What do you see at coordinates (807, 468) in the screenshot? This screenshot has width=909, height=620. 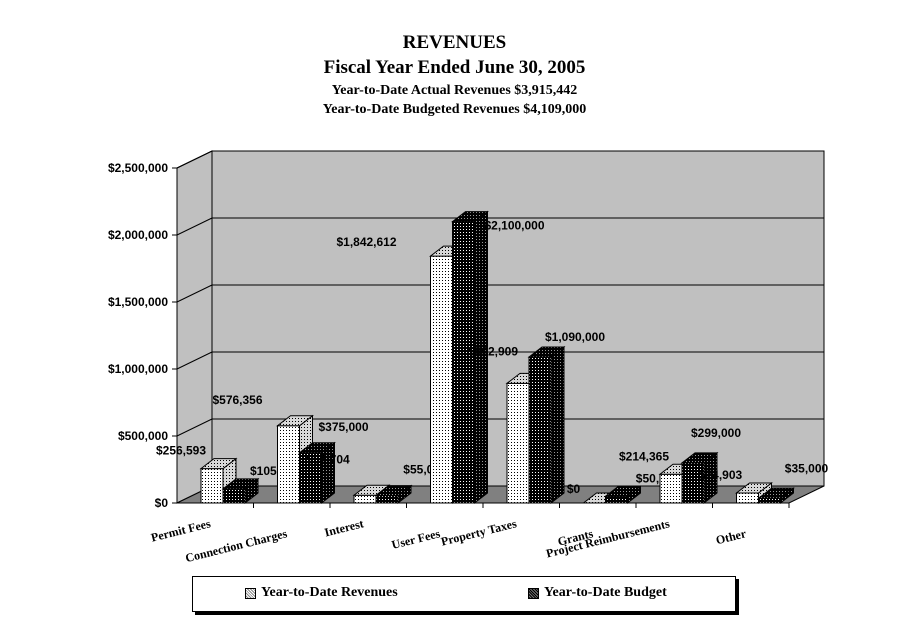 I see `data-label-budget-7: $35,000` at bounding box center [807, 468].